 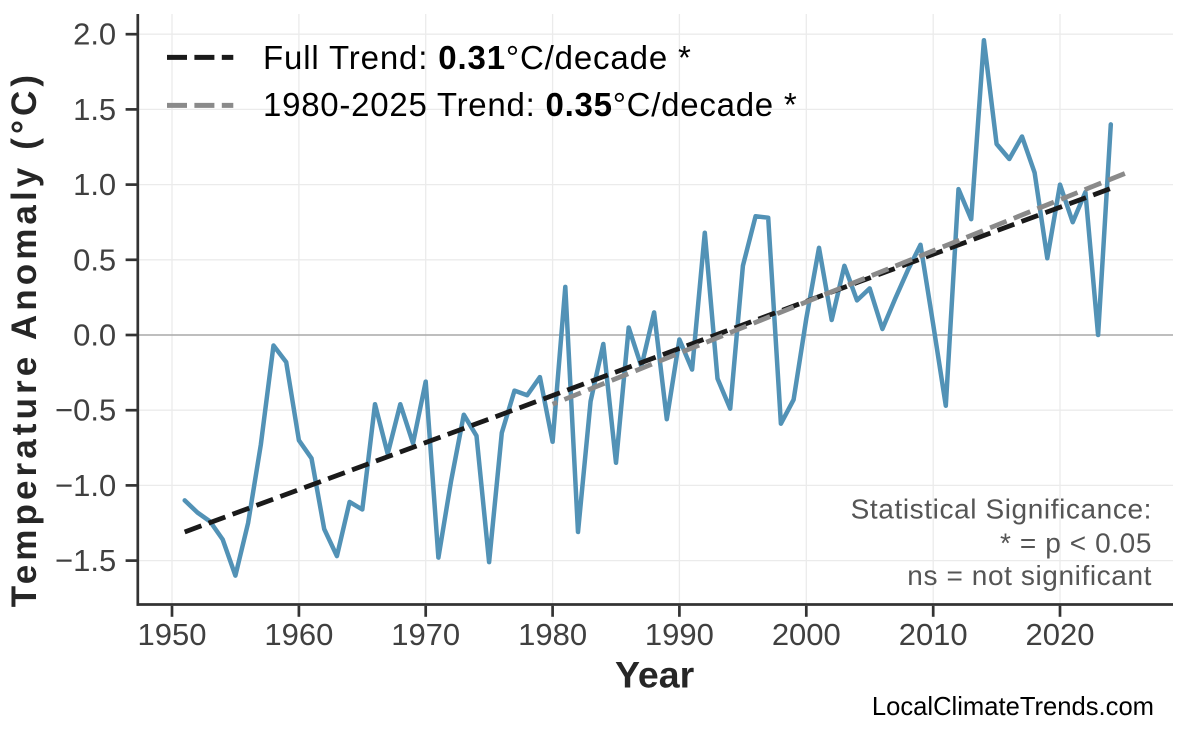 I want to click on svg-text: 1970, so click(x=425, y=634).